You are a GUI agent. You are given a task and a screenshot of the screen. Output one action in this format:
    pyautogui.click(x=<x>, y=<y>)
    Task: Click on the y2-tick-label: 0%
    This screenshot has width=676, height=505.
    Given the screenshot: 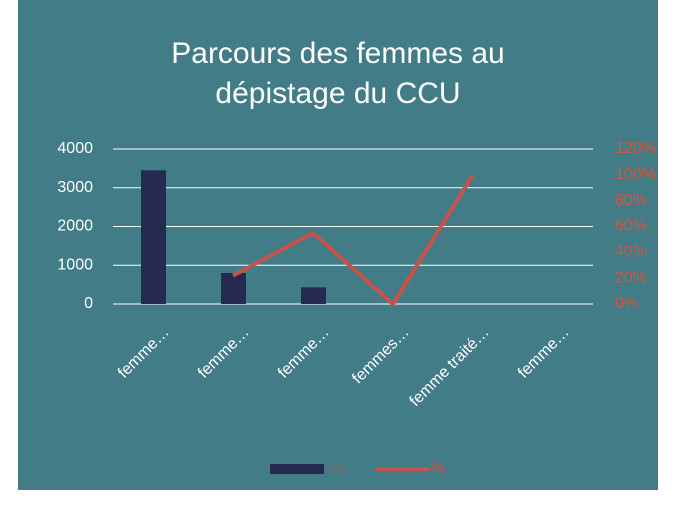 What is the action you would take?
    pyautogui.click(x=626, y=303)
    